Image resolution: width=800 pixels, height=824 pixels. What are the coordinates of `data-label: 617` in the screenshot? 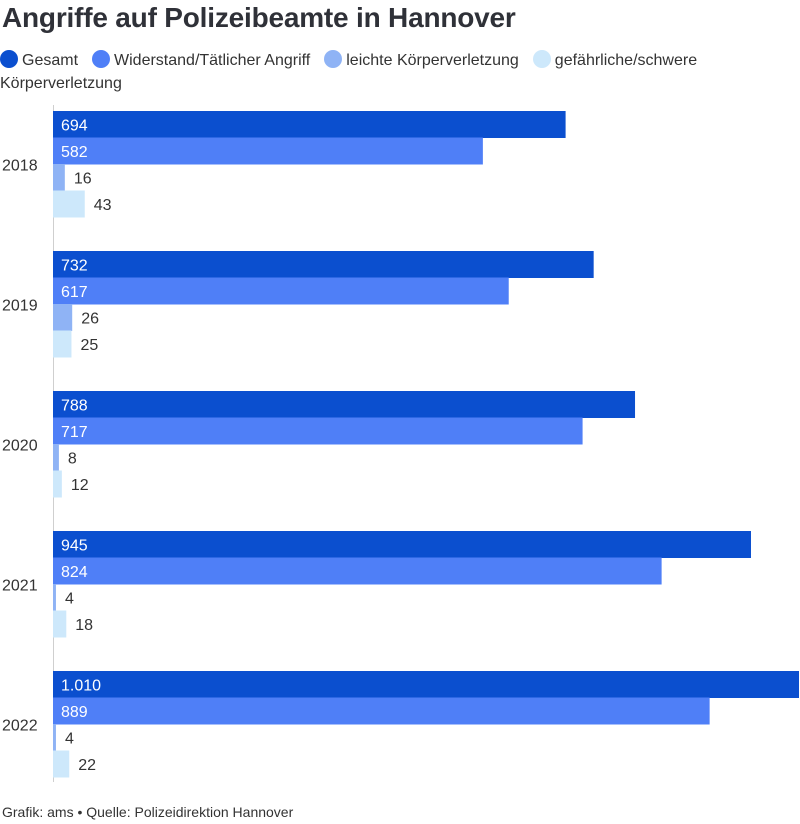 It's located at (74, 292).